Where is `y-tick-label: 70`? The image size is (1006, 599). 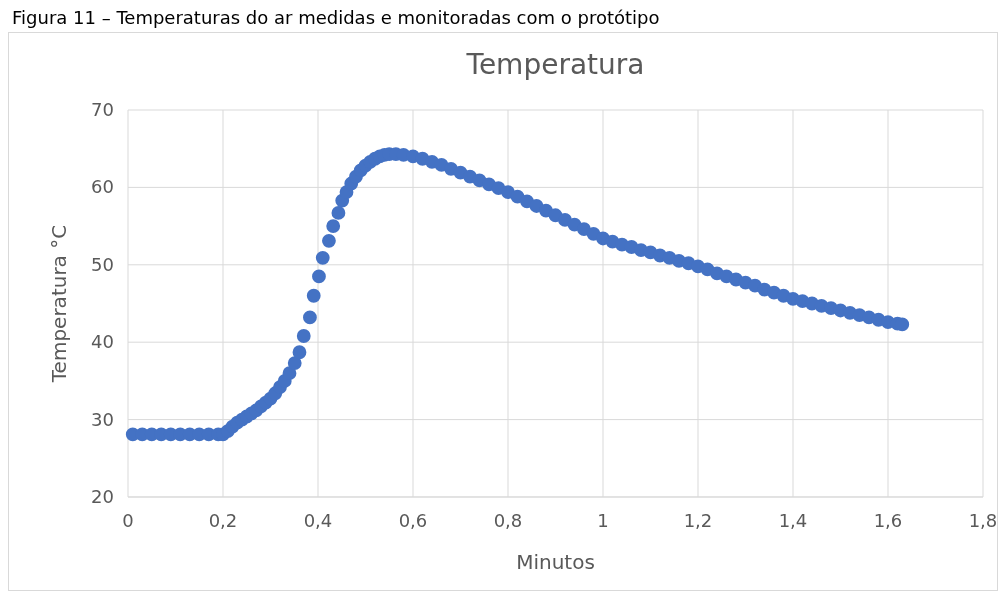 y-tick-label: 70 is located at coordinates (102, 109).